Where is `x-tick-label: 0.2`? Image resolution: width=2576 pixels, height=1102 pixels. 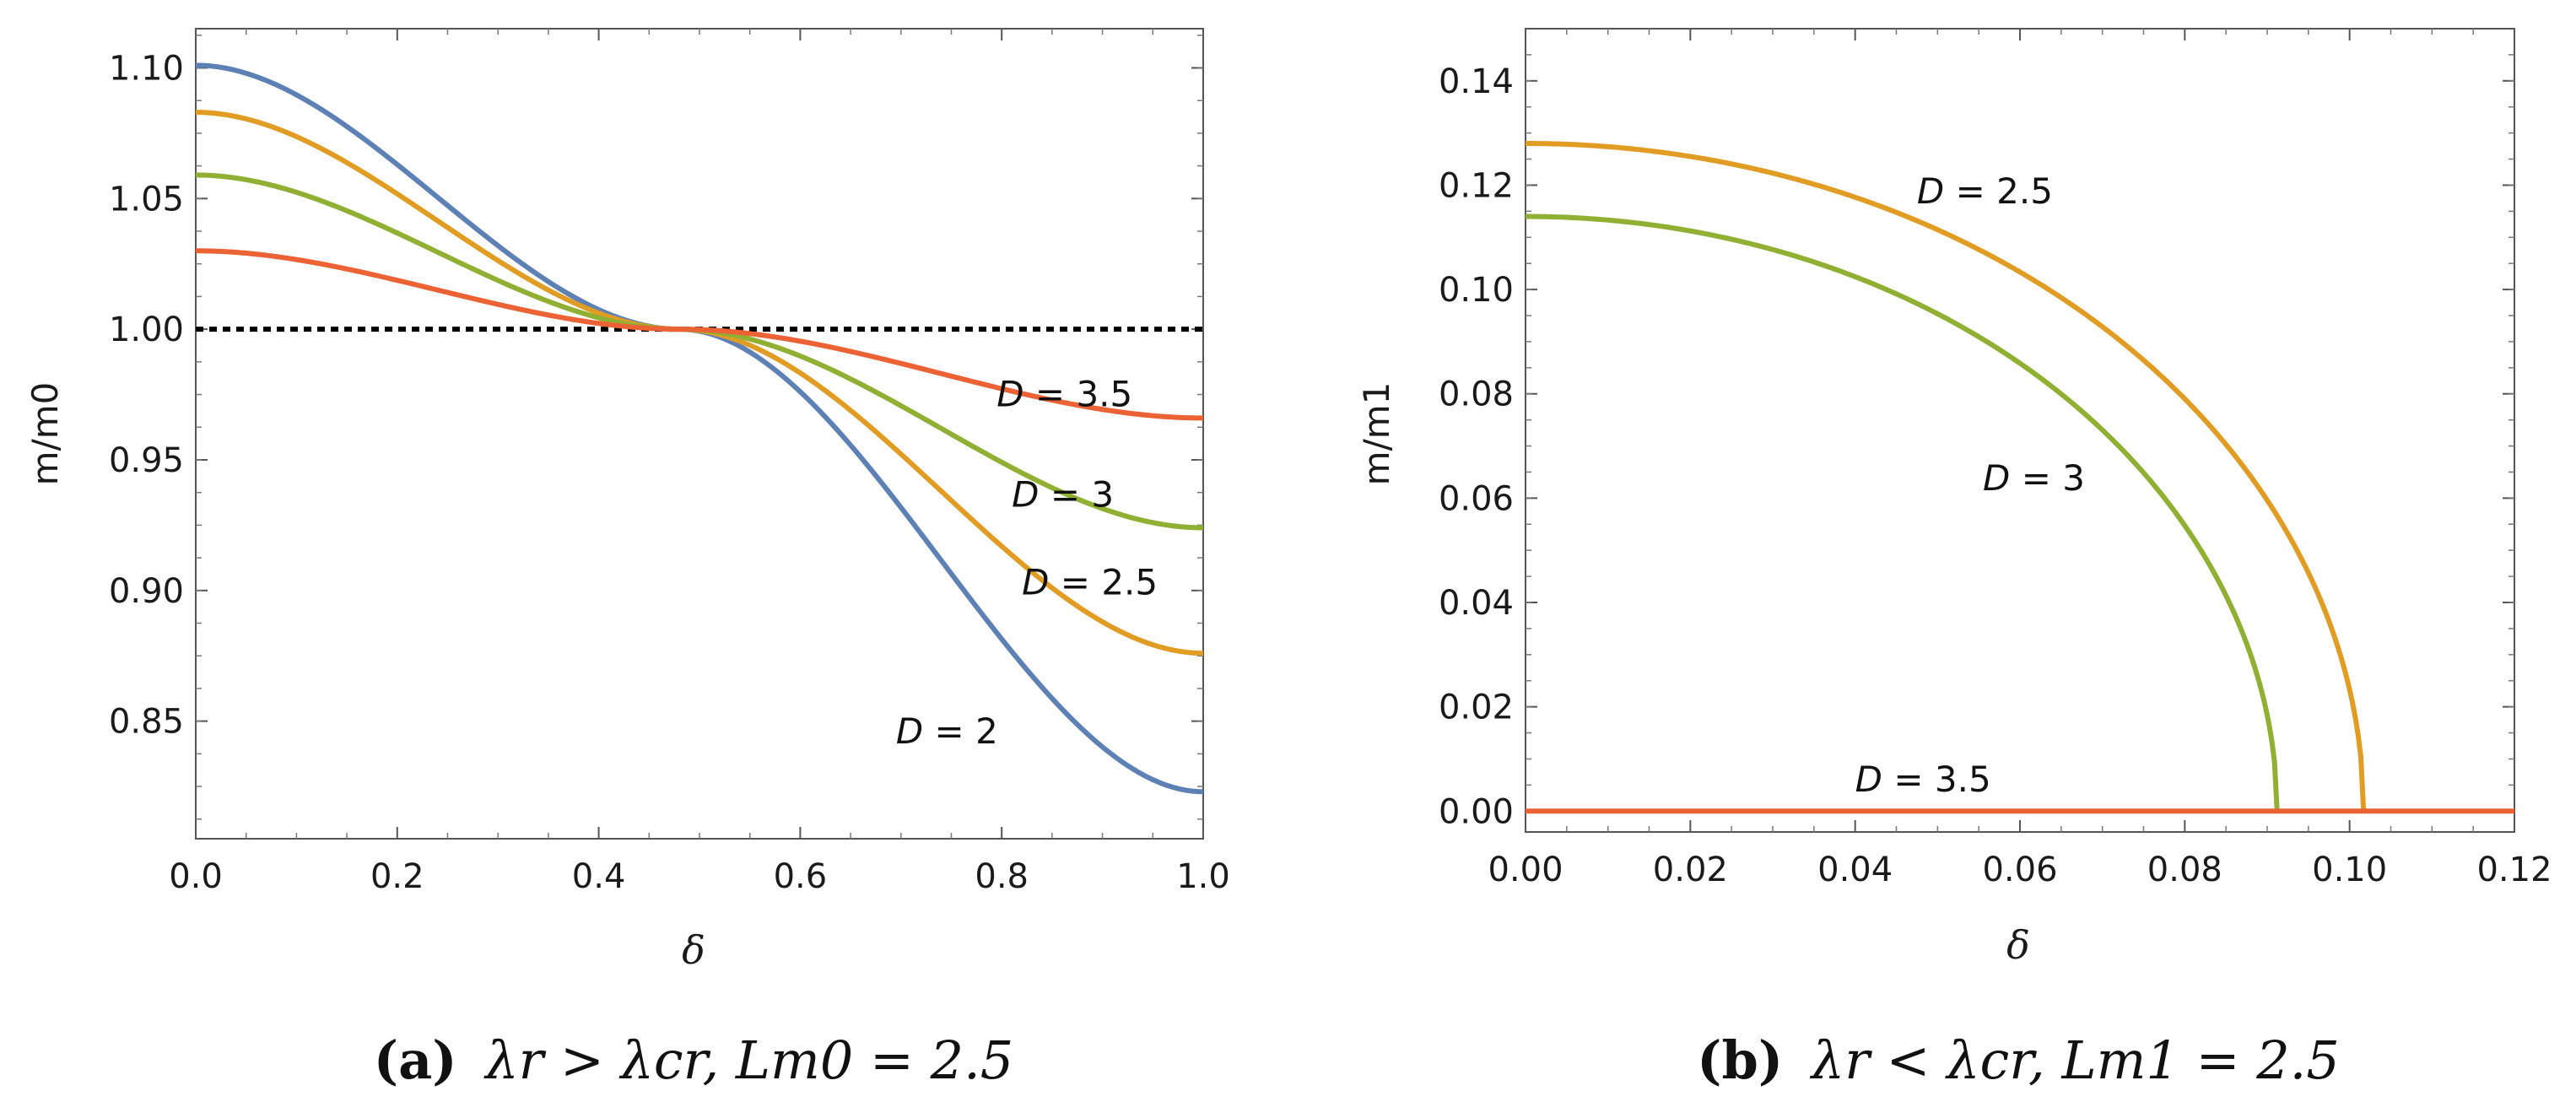
x-tick-label: 0.2 is located at coordinates (397, 877).